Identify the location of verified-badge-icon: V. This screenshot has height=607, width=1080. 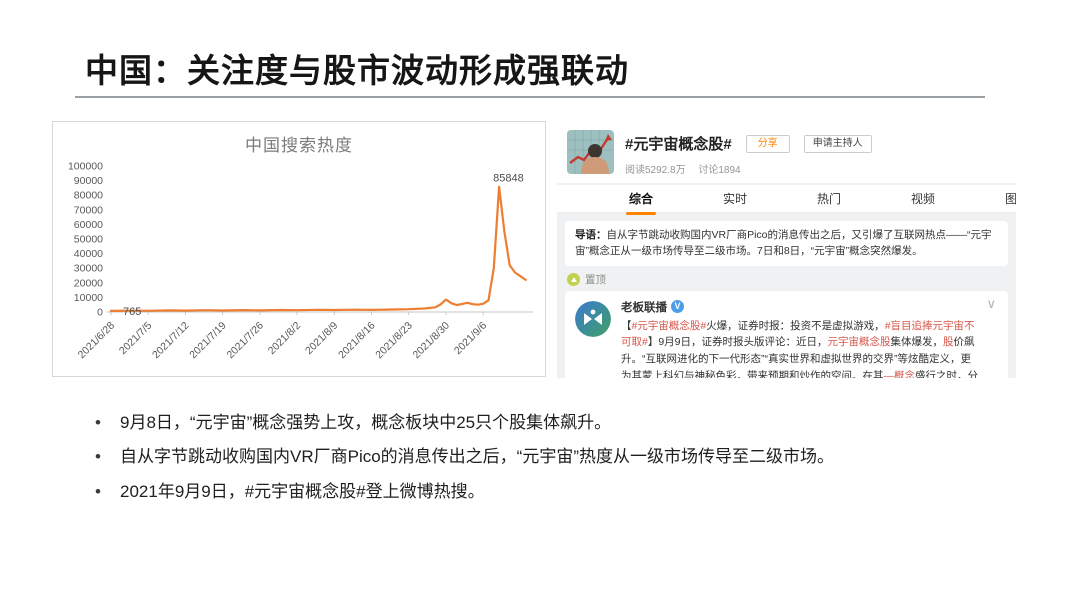
(677, 307).